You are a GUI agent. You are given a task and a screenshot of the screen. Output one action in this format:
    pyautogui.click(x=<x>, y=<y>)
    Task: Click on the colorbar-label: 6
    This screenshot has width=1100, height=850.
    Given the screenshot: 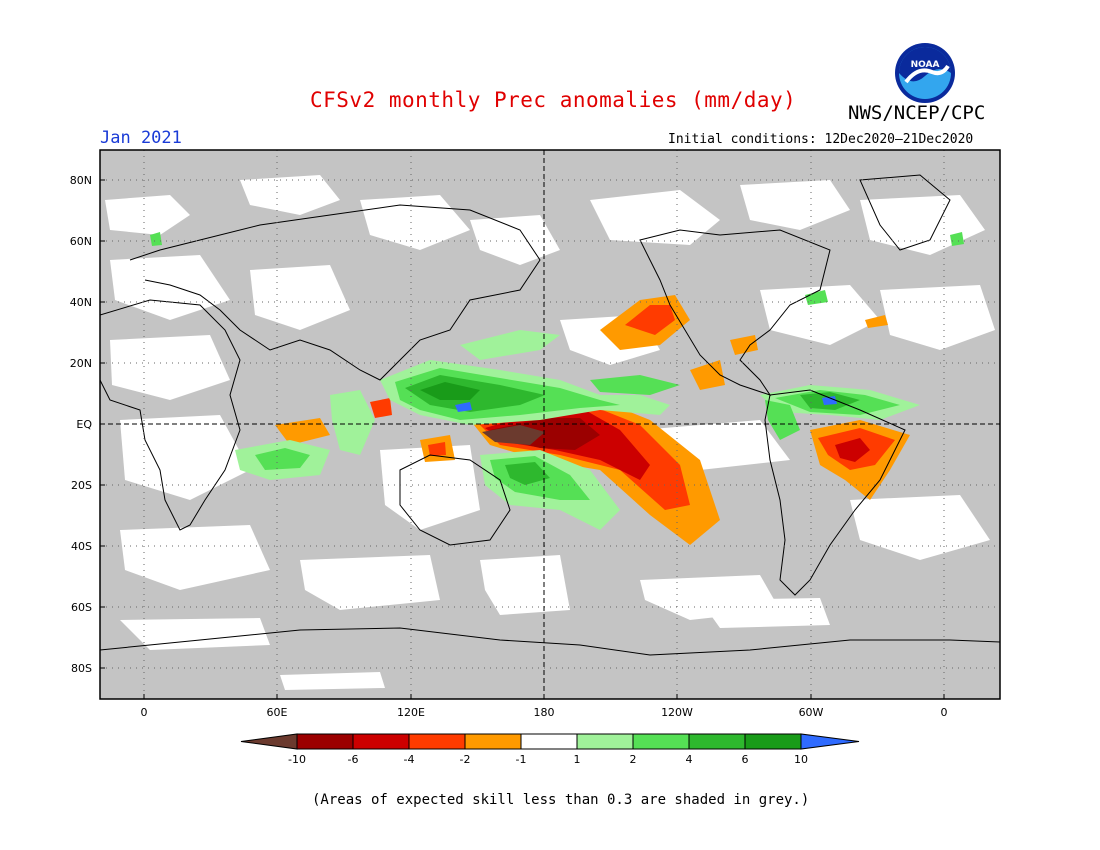 What is the action you would take?
    pyautogui.click(x=745, y=759)
    